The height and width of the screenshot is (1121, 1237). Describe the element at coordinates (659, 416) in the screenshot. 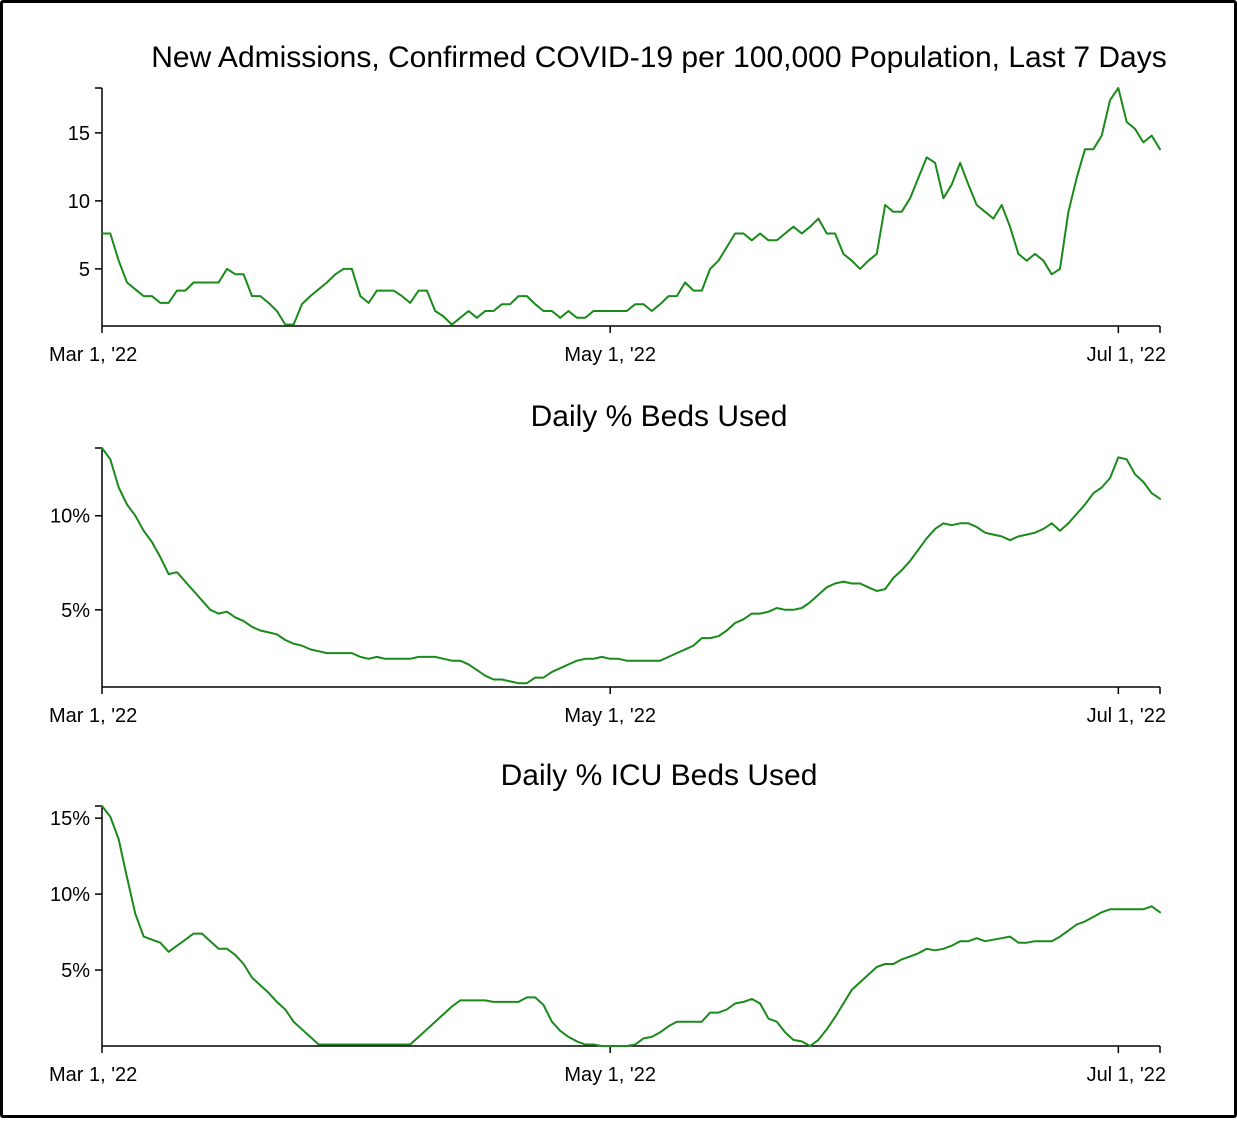

I see `chart-title: Daily % Beds Used` at that location.